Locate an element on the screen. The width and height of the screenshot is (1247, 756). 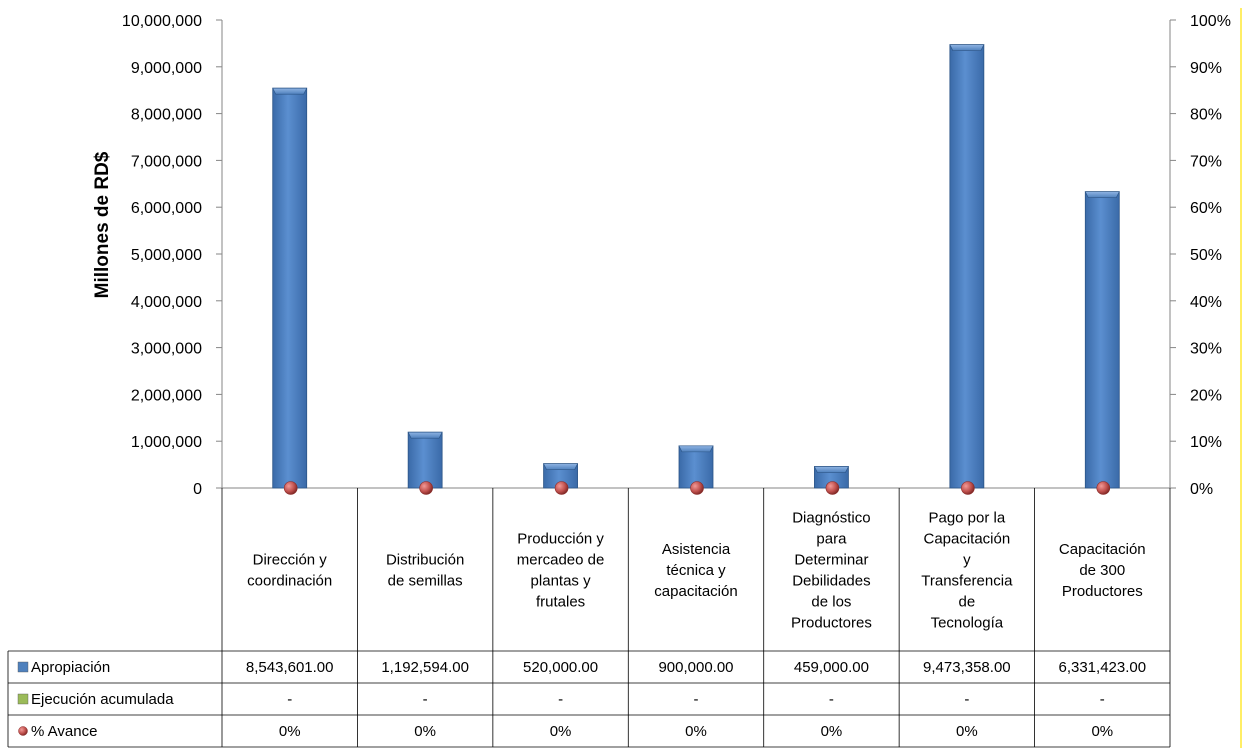
legend-key-ejecucion is located at coordinates (23, 699).